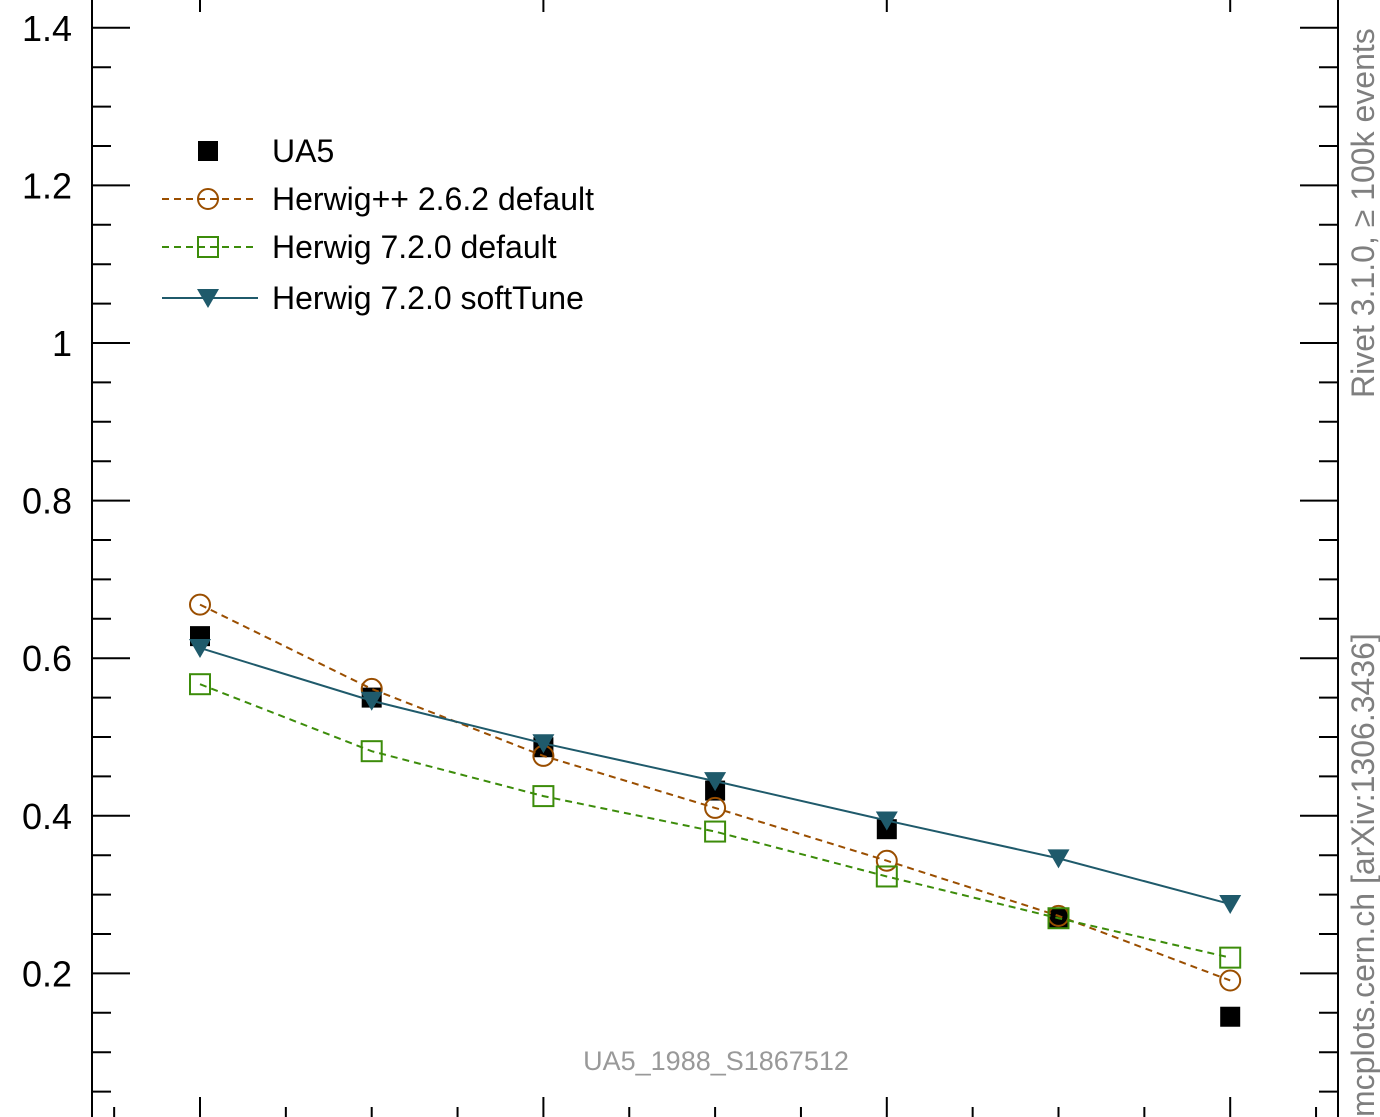  Describe the element at coordinates (62, 343) in the screenshot. I see `y-tick-label: 1` at that location.